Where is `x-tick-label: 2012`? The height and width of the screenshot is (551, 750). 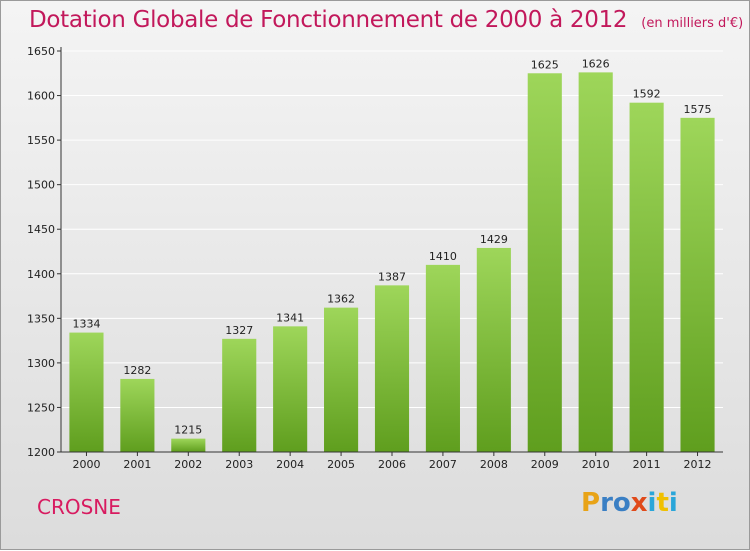 x-tick-label: 2012 is located at coordinates (698, 464).